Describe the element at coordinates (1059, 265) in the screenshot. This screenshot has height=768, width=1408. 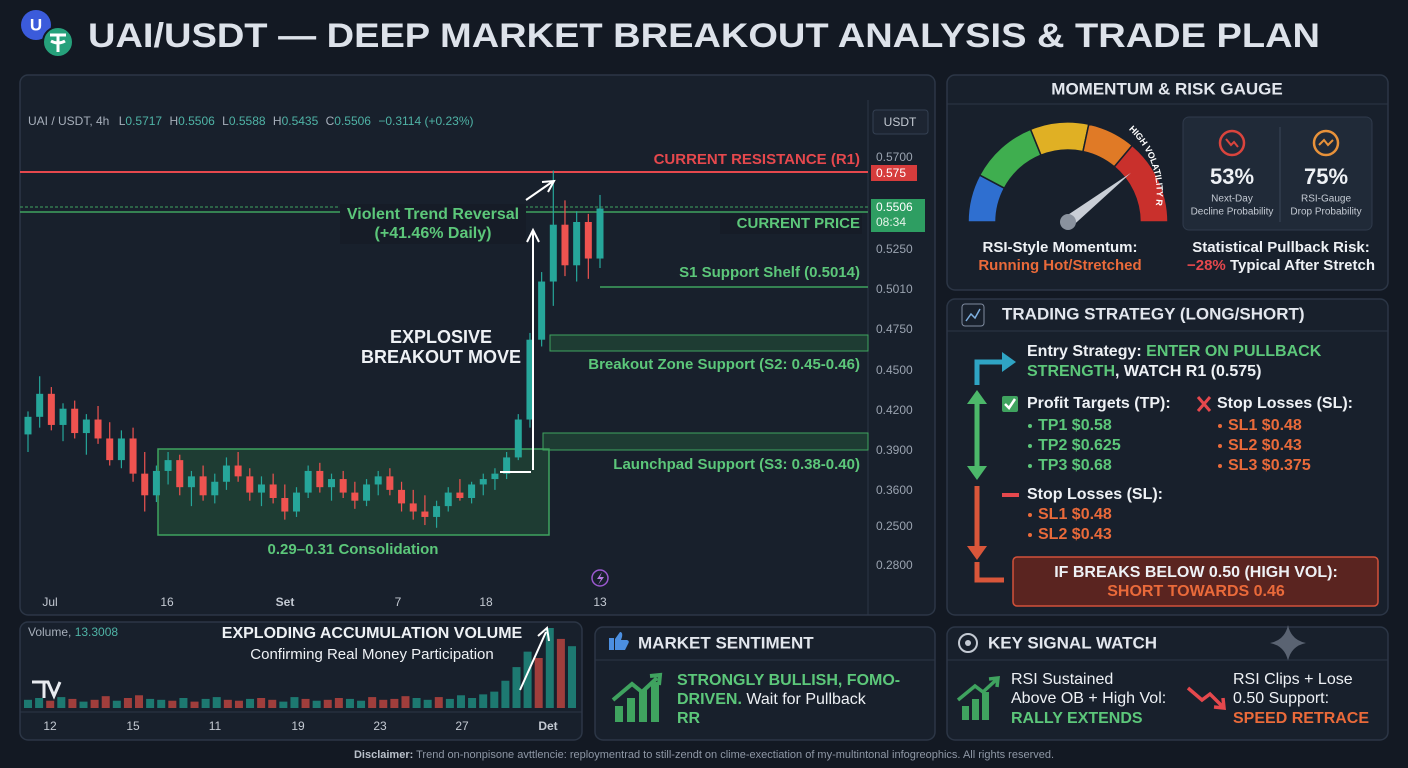
I see `momentum-value: Running Hot/Stretched` at that location.